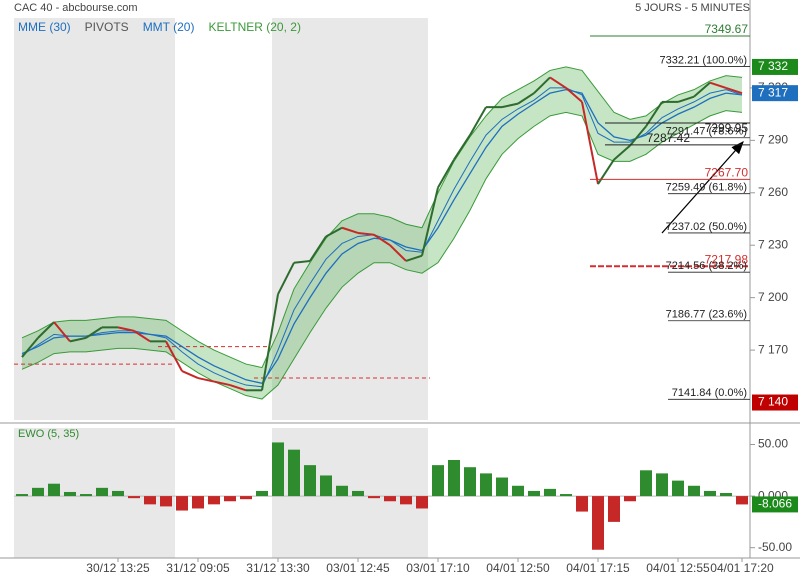  I want to click on price-badge-label: 7 140, so click(773, 402).